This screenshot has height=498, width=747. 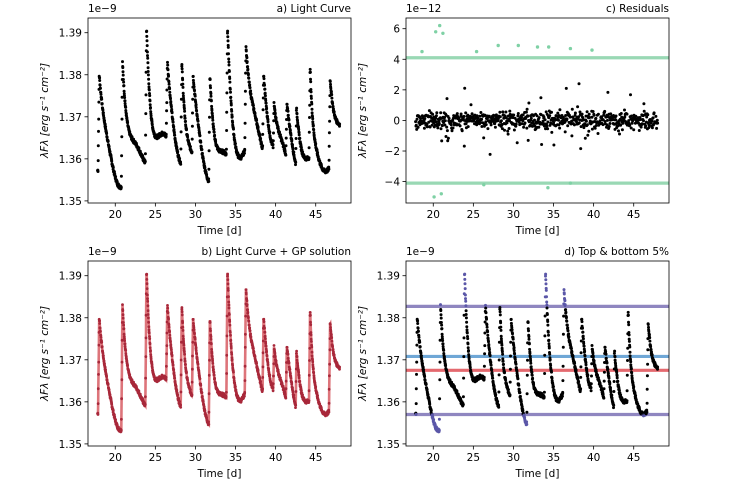 What do you see at coordinates (423, 9) in the screenshot?
I see `axis-exponent-label: 1e−12` at bounding box center [423, 9].